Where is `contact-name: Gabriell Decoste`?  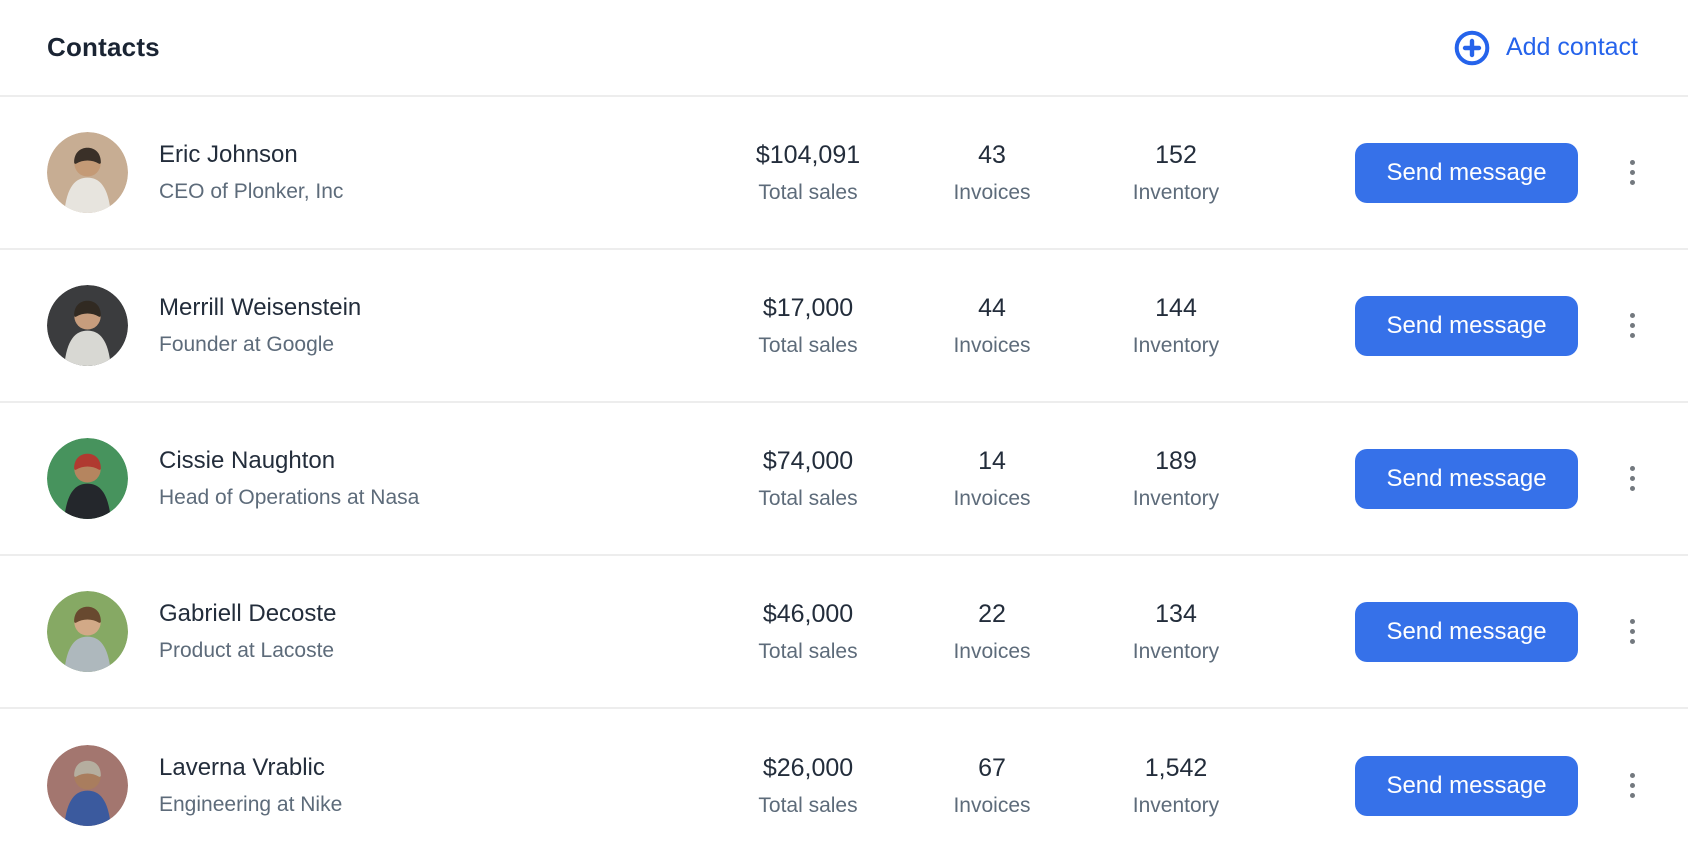 contact-name: Gabriell Decoste is located at coordinates (248, 613).